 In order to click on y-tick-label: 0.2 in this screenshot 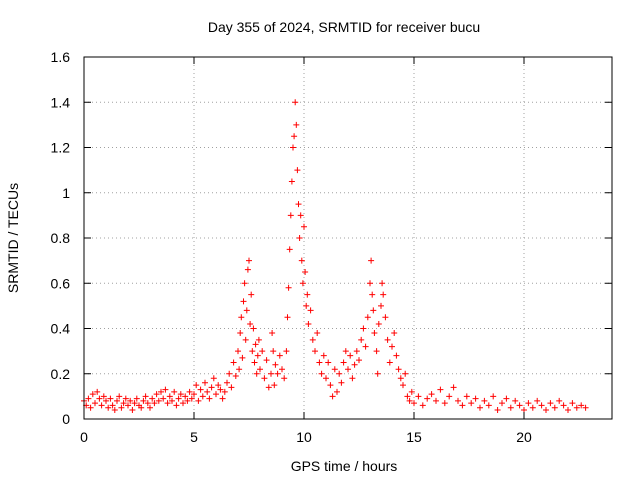, I will do `click(61, 374)`.